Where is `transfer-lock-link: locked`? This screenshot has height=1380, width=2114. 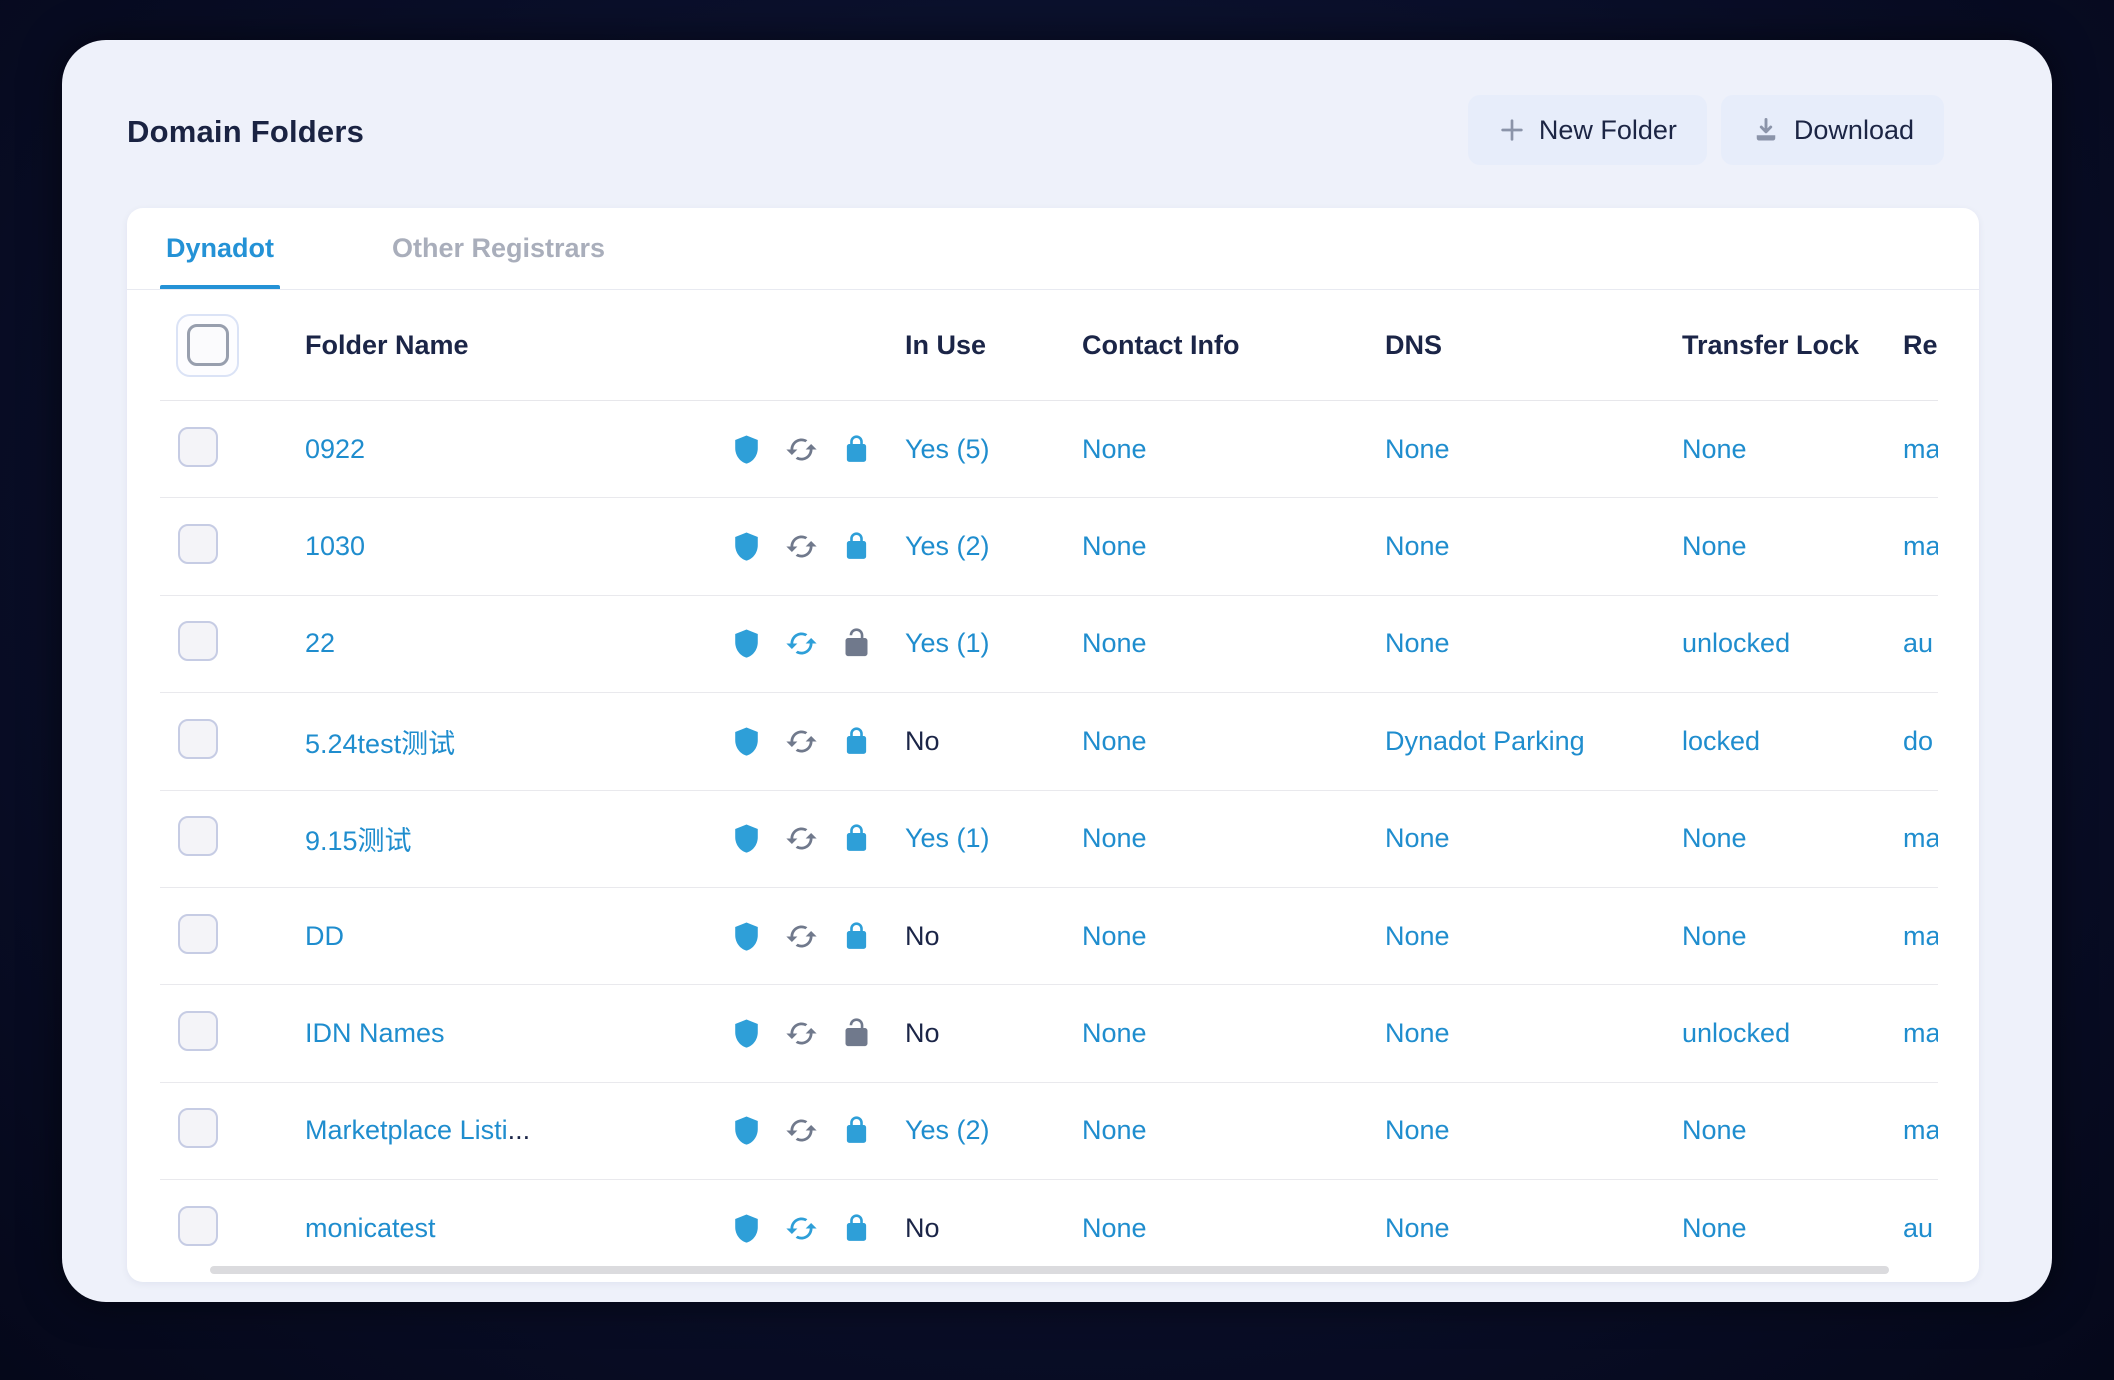 transfer-lock-link: locked is located at coordinates (1721, 740).